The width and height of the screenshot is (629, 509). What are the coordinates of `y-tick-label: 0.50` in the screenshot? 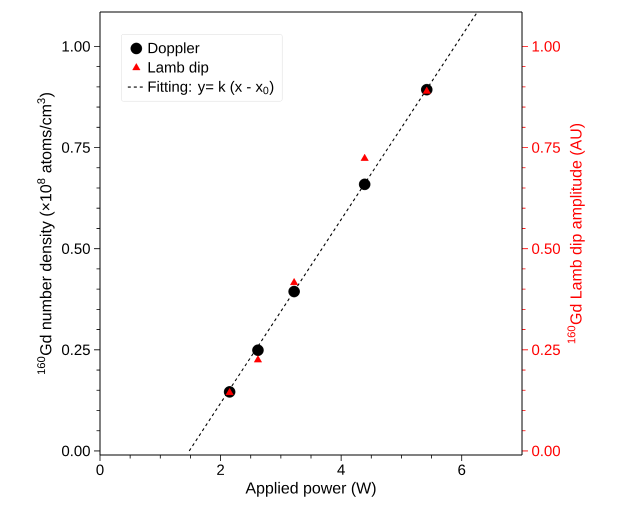 It's located at (76, 248).